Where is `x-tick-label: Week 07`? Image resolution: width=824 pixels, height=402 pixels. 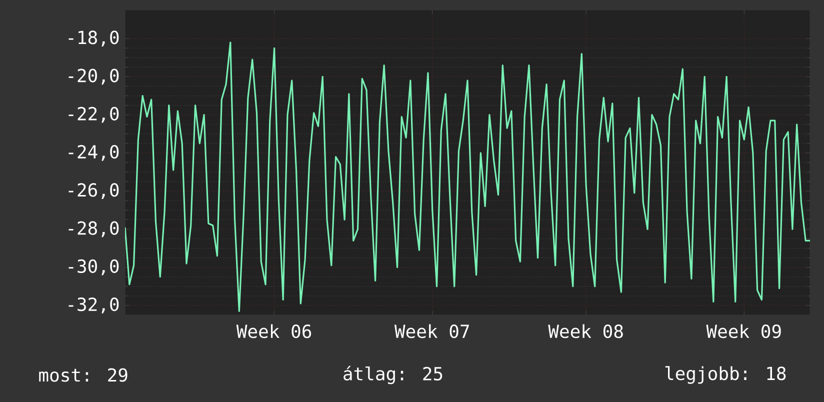 x-tick-label: Week 07 is located at coordinates (431, 331).